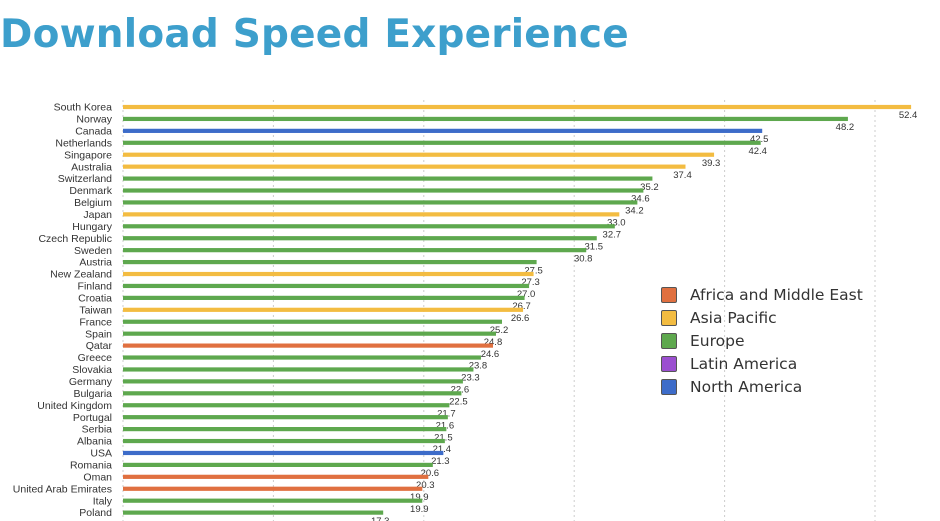 Image resolution: width=940 pixels, height=521 pixels. I want to click on category-label: Australia, so click(91, 167).